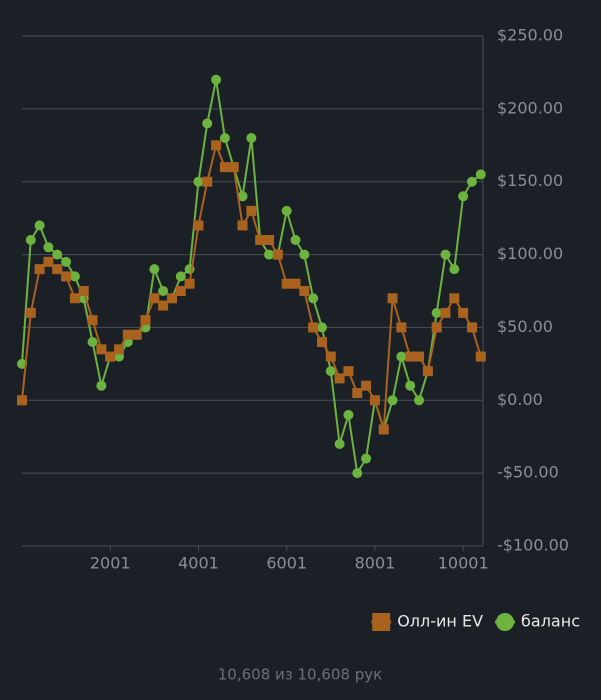  What do you see at coordinates (530, 107) in the screenshot?
I see `y-tick-label: $200.00` at bounding box center [530, 107].